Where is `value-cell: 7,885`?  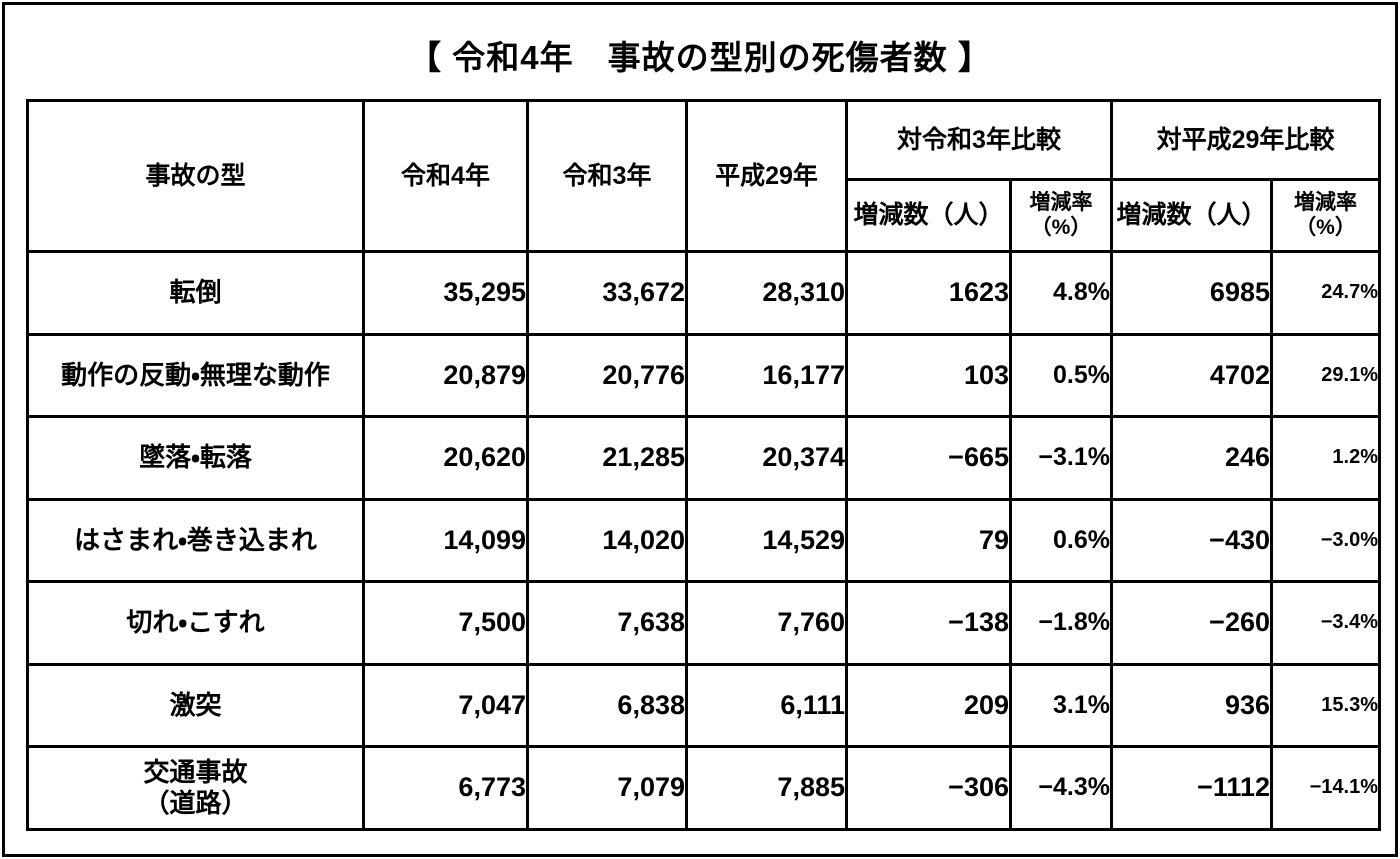
value-cell: 7,885 is located at coordinates (766, 788).